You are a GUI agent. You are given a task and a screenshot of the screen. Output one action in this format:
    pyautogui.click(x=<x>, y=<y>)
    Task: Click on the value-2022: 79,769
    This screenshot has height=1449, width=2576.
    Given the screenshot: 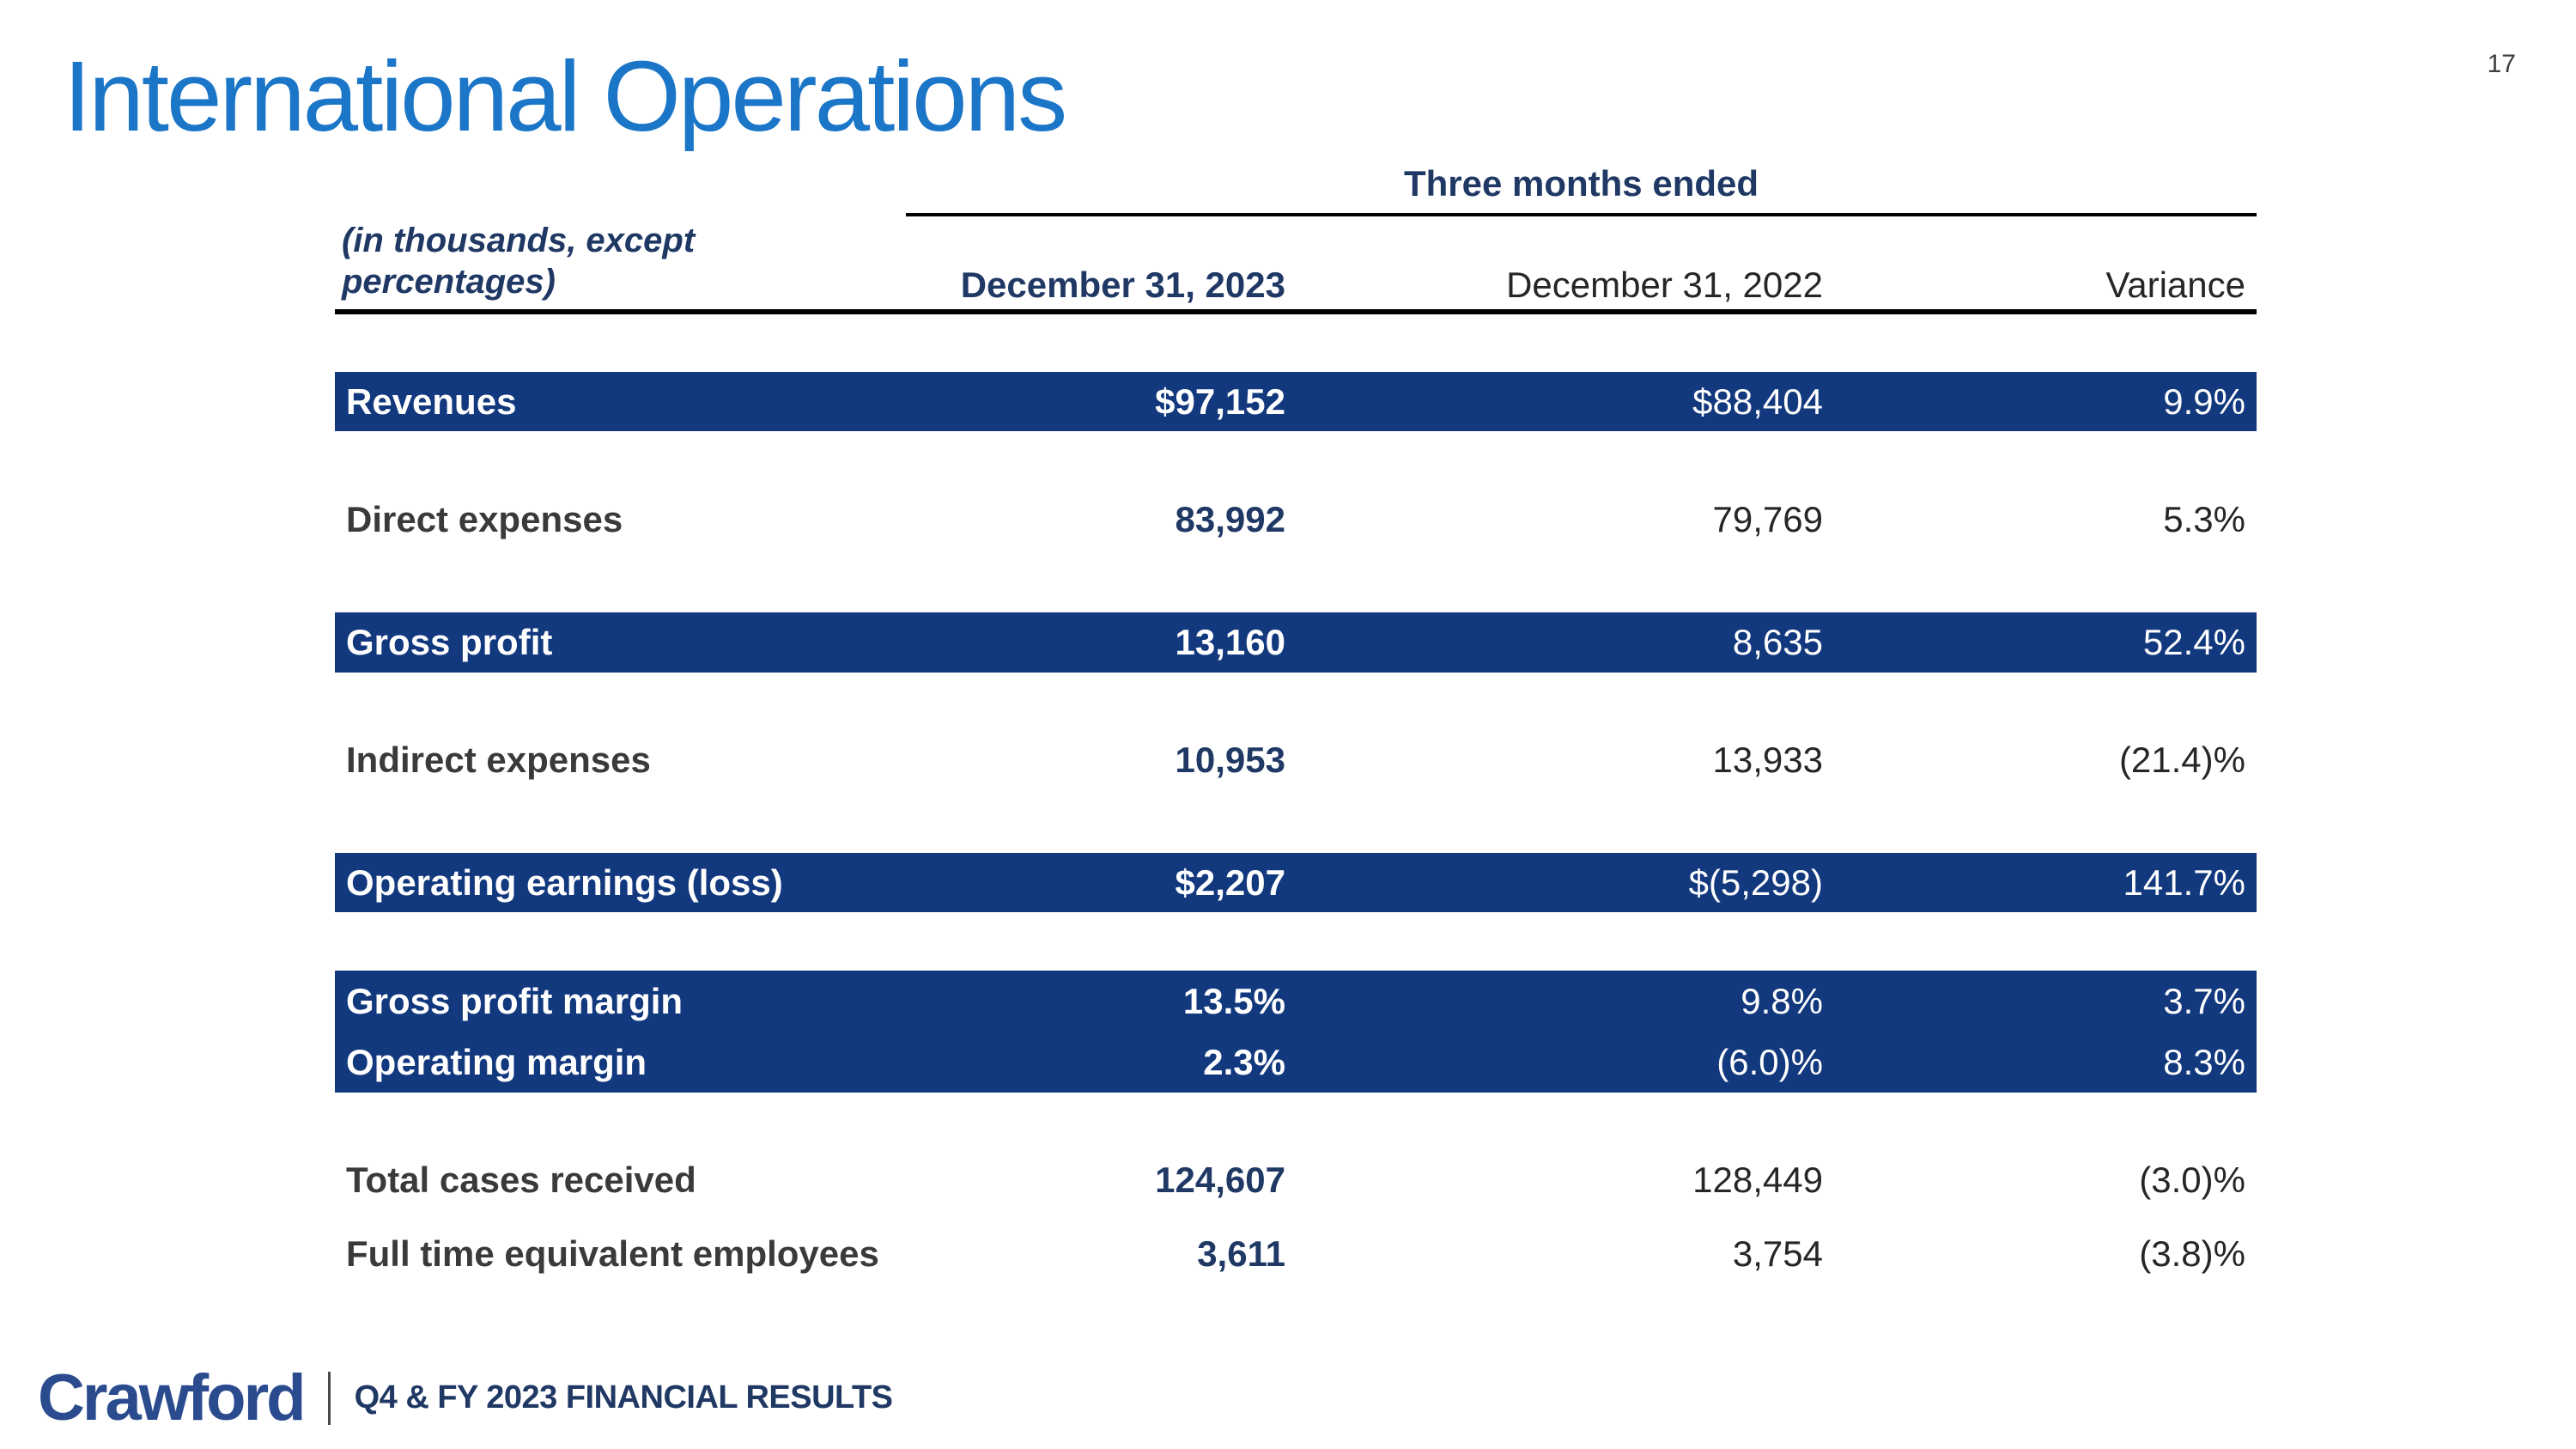 What is the action you would take?
    pyautogui.click(x=1768, y=519)
    